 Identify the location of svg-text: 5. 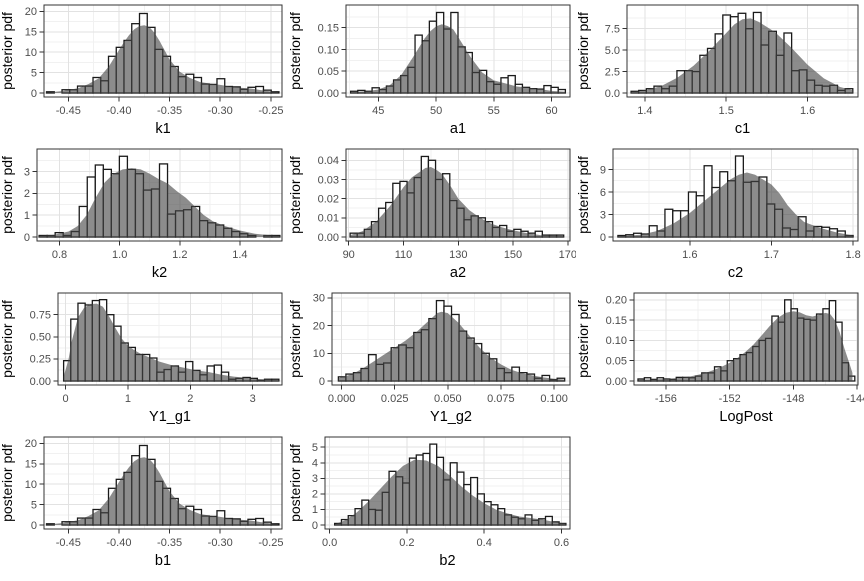
(34, 505).